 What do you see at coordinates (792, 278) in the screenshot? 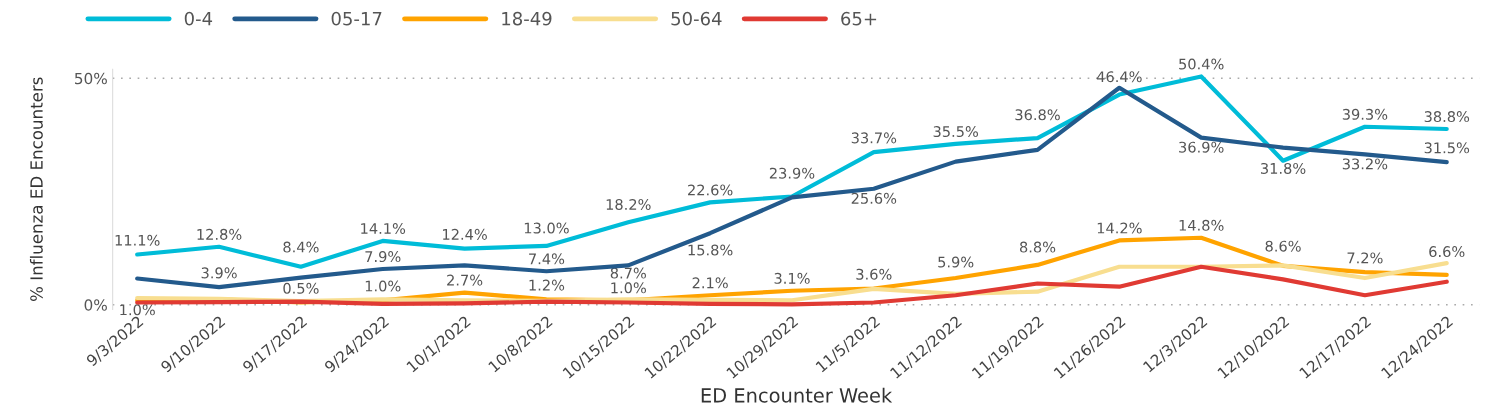
I see `data-label: 3.1%` at bounding box center [792, 278].